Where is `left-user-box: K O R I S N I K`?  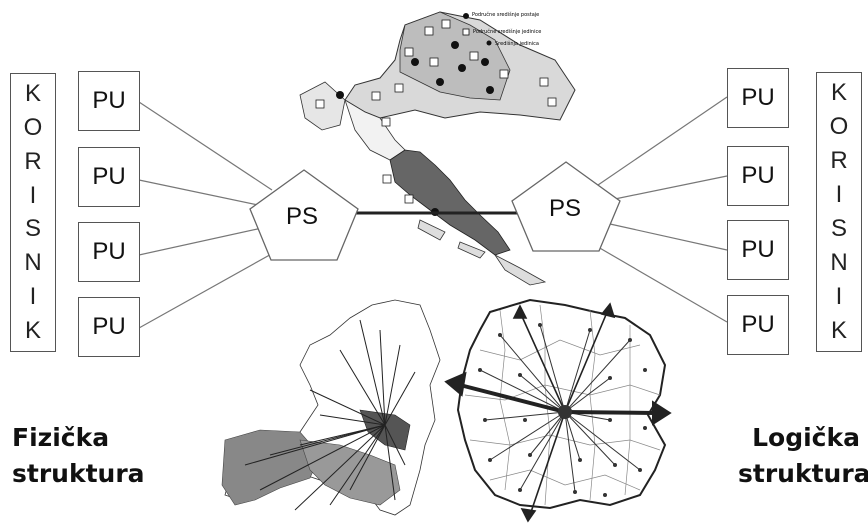 left-user-box: K O R I S N I K is located at coordinates (33, 212).